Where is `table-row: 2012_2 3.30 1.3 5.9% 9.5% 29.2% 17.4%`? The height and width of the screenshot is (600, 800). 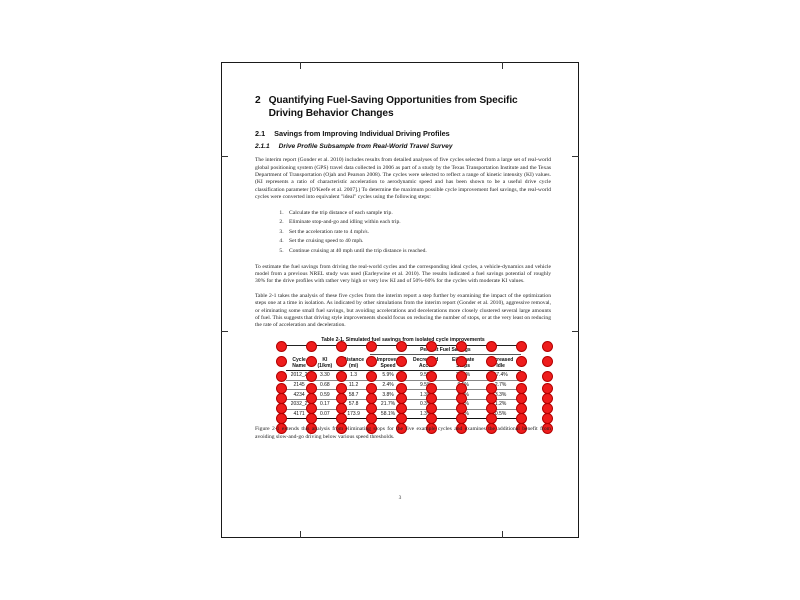 table-row: 2012_2 3.30 1.3 5.9% 9.5% 29.2% 17.4% is located at coordinates (403, 376).